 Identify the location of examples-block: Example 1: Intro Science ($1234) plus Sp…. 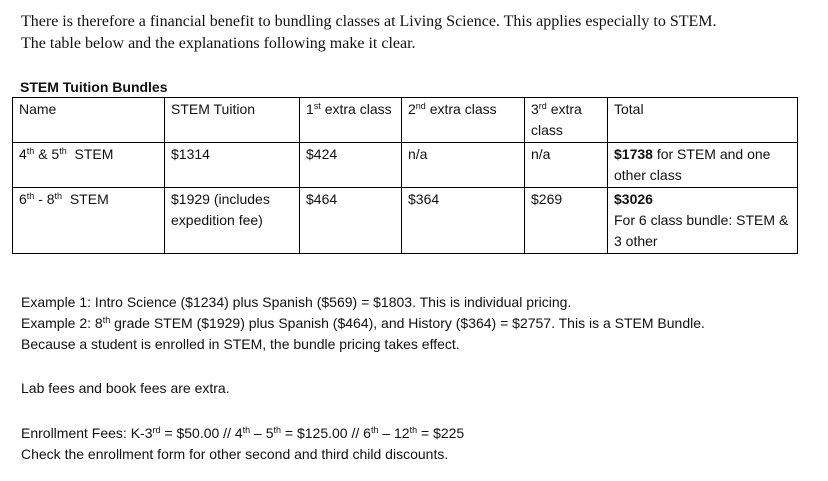
(363, 323).